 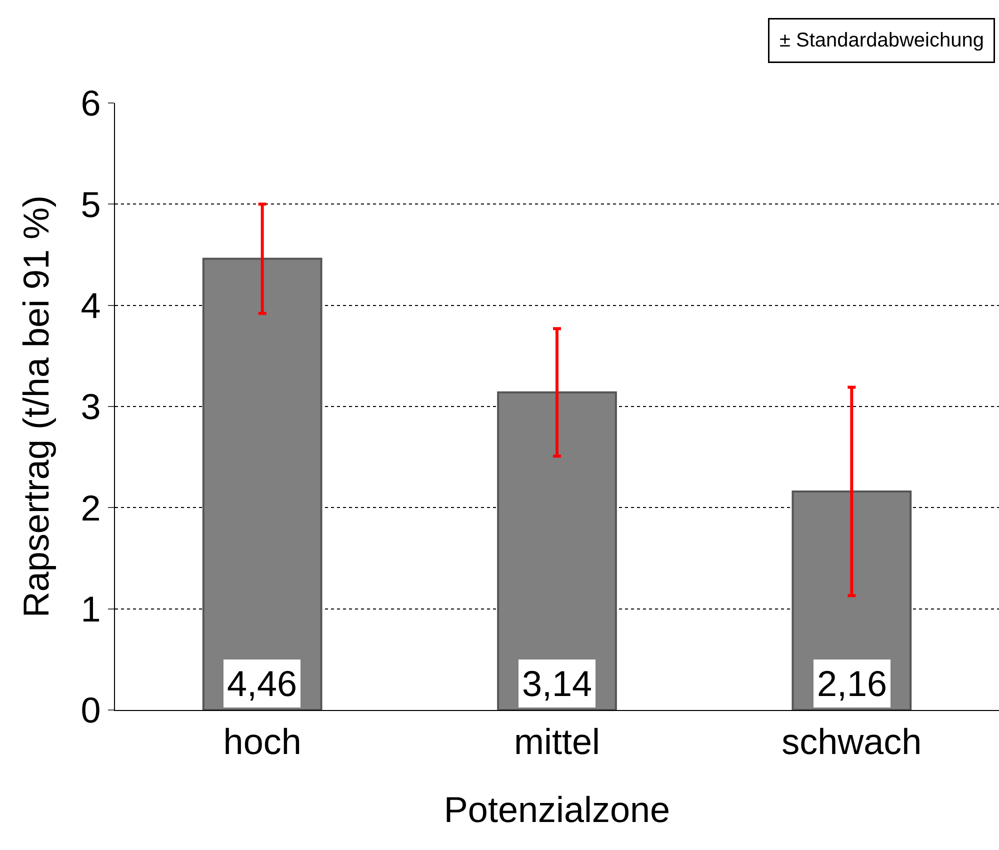 I want to click on y-tick-label: 0, so click(x=90, y=710).